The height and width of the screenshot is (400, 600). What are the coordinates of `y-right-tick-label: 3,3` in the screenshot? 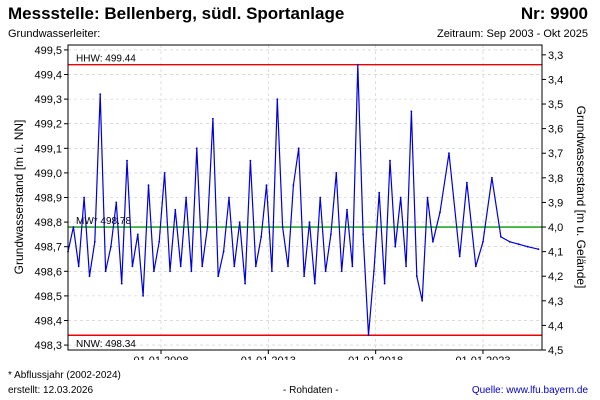 It's located at (555, 56).